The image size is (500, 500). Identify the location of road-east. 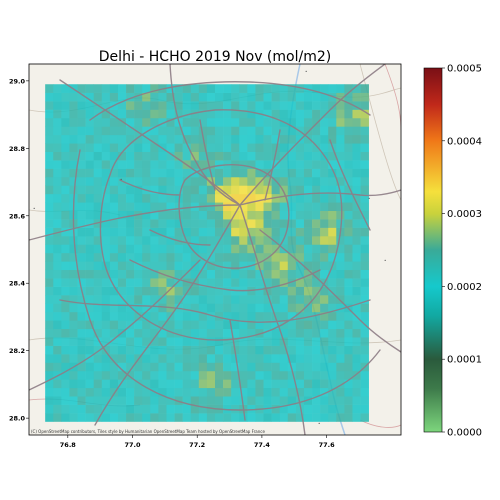
(320, 197).